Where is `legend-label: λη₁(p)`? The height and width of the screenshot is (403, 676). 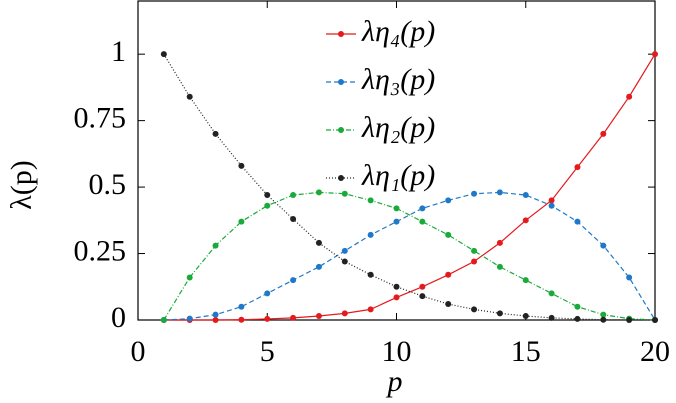 legend-label: λη₁(p) is located at coordinates (398, 175).